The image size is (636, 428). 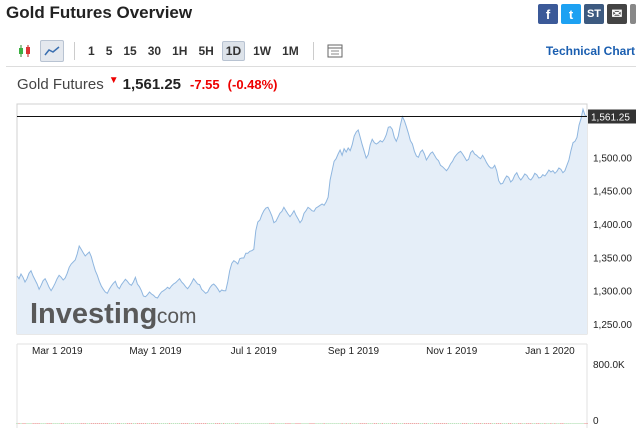 What do you see at coordinates (550, 351) in the screenshot?
I see `x-tick-label: Jan 1 2020` at bounding box center [550, 351].